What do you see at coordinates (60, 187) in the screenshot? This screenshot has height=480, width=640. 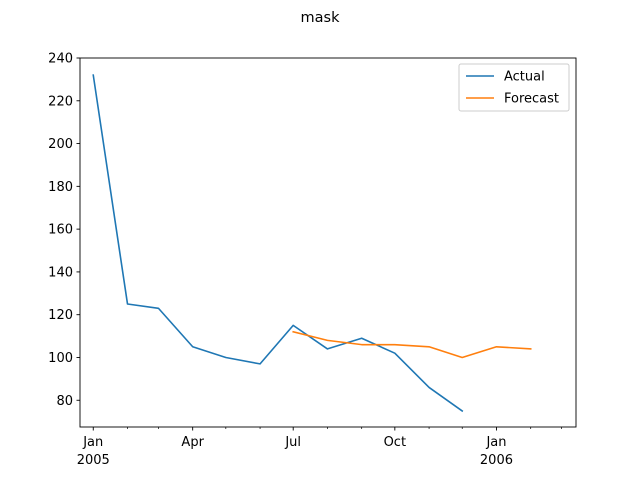 I see `y-tick-label: 180` at bounding box center [60, 187].